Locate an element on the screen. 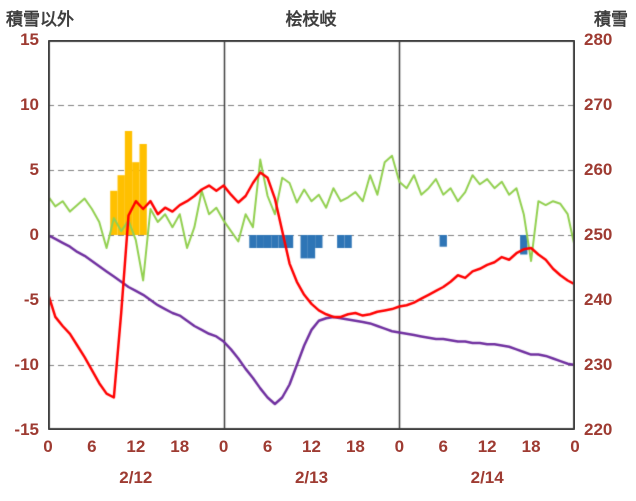 This screenshot has width=636, height=501. right-axis-tick-label: 260 is located at coordinates (598, 169).